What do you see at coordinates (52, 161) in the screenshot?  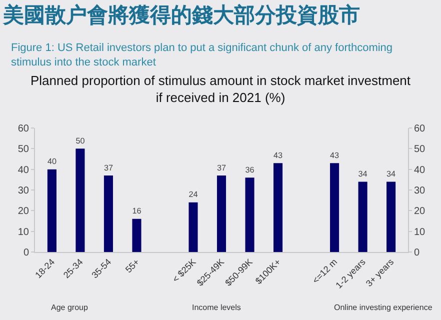 I see `data-label: 40` at bounding box center [52, 161].